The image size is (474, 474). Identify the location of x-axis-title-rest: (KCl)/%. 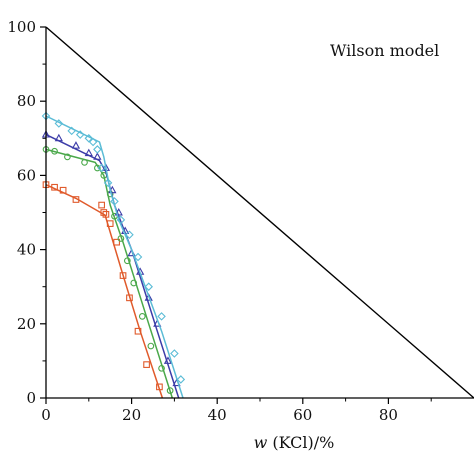
(300, 442).